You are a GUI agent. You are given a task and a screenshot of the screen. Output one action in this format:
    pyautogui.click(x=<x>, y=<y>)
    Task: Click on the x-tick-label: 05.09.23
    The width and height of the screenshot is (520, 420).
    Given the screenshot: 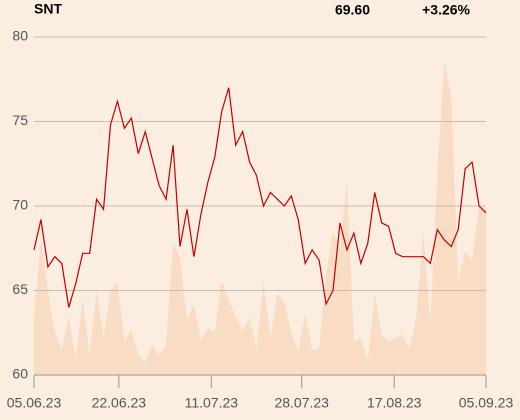 What is the action you would take?
    pyautogui.click(x=486, y=403)
    